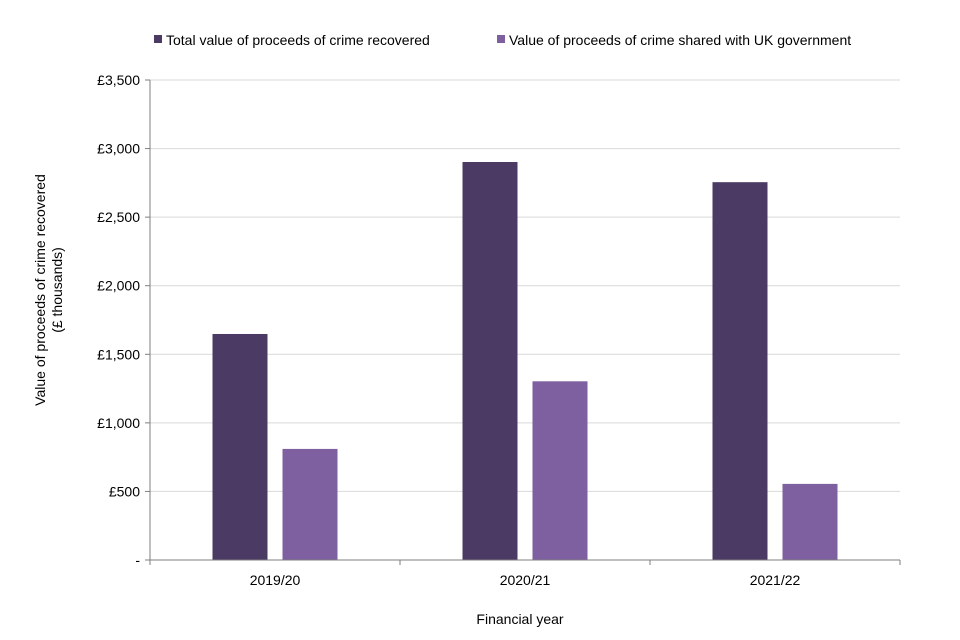 The width and height of the screenshot is (960, 640). I want to click on x-axis-title: Financial year, so click(519, 619).